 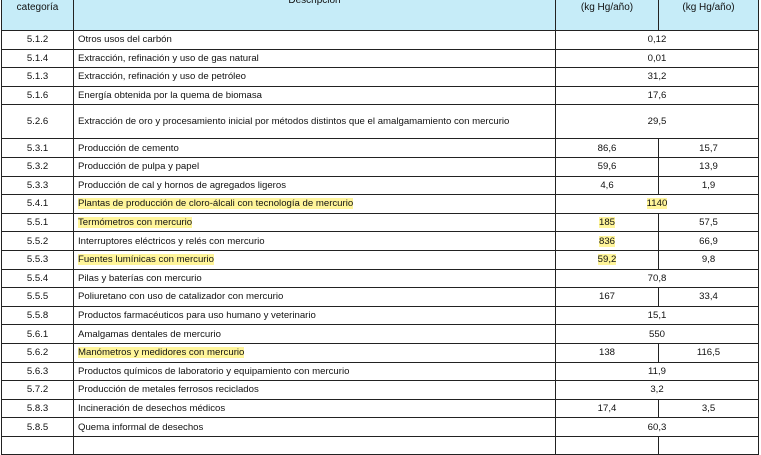 What do you see at coordinates (37, 223) in the screenshot?
I see `category-cell-text: 5.5.1` at bounding box center [37, 223].